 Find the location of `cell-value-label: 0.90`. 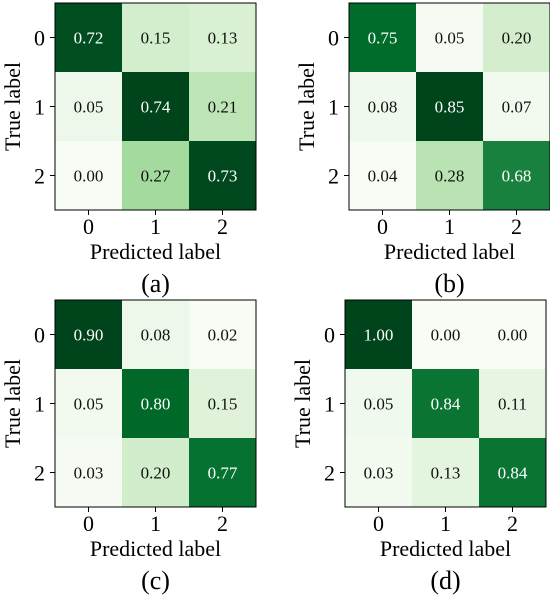

cell-value-label: 0.90 is located at coordinates (89, 335).